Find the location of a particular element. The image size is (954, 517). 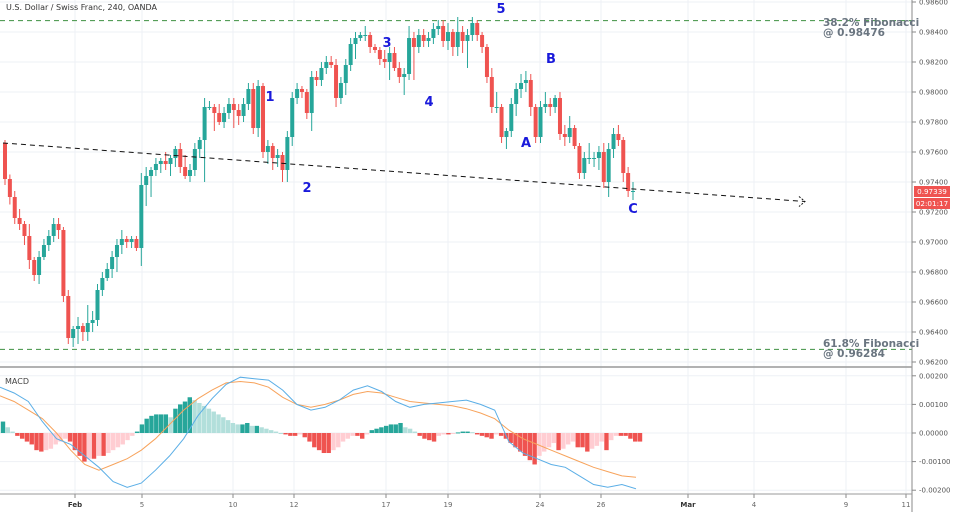

price-tick-label: 0.98400 is located at coordinates (933, 33).